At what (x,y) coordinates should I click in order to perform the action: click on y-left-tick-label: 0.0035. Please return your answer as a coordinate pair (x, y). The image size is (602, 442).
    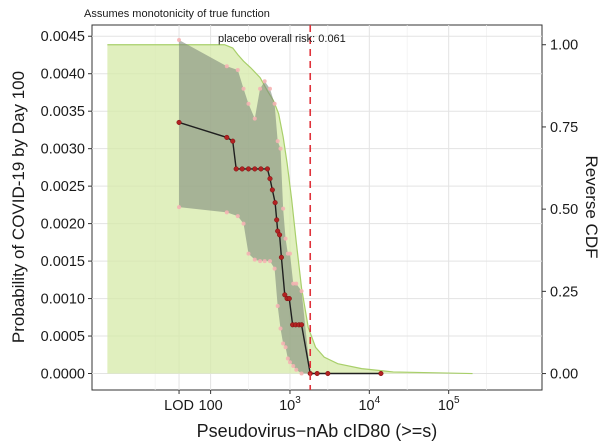
    Looking at the image, I should click on (63, 112).